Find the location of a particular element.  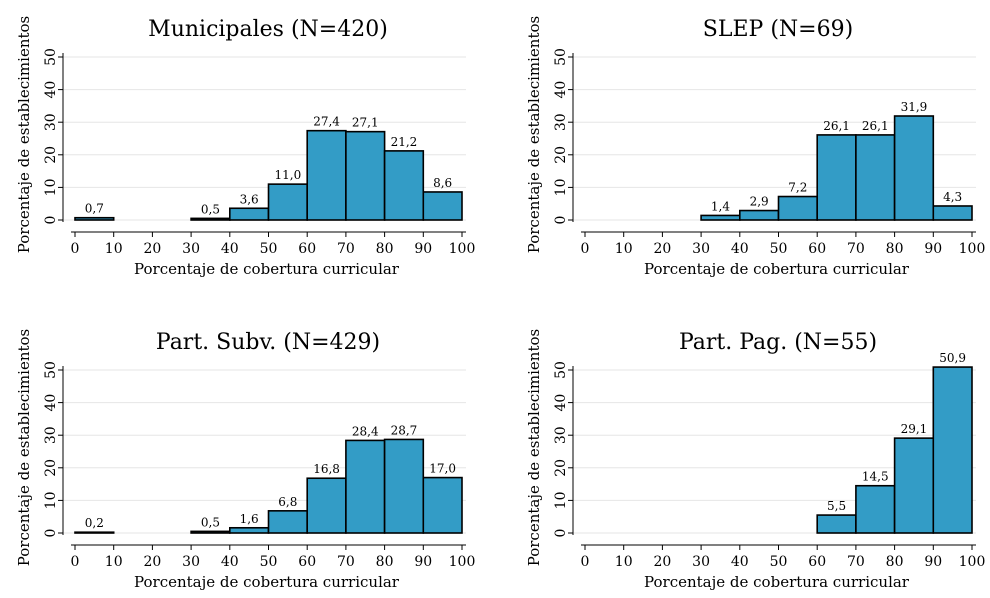

bar-value-label: 29,1 is located at coordinates (914, 429).